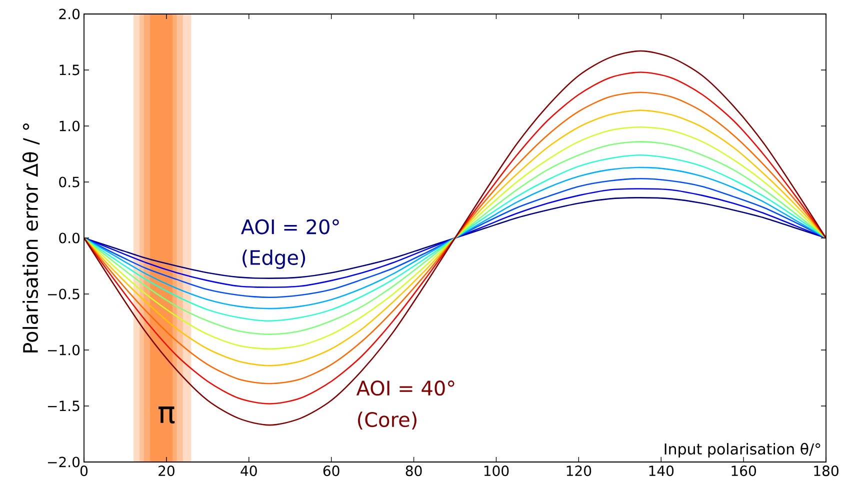 This screenshot has height=485, width=858. What do you see at coordinates (661, 471) in the screenshot?
I see `x-tick-label: 140` at bounding box center [661, 471].